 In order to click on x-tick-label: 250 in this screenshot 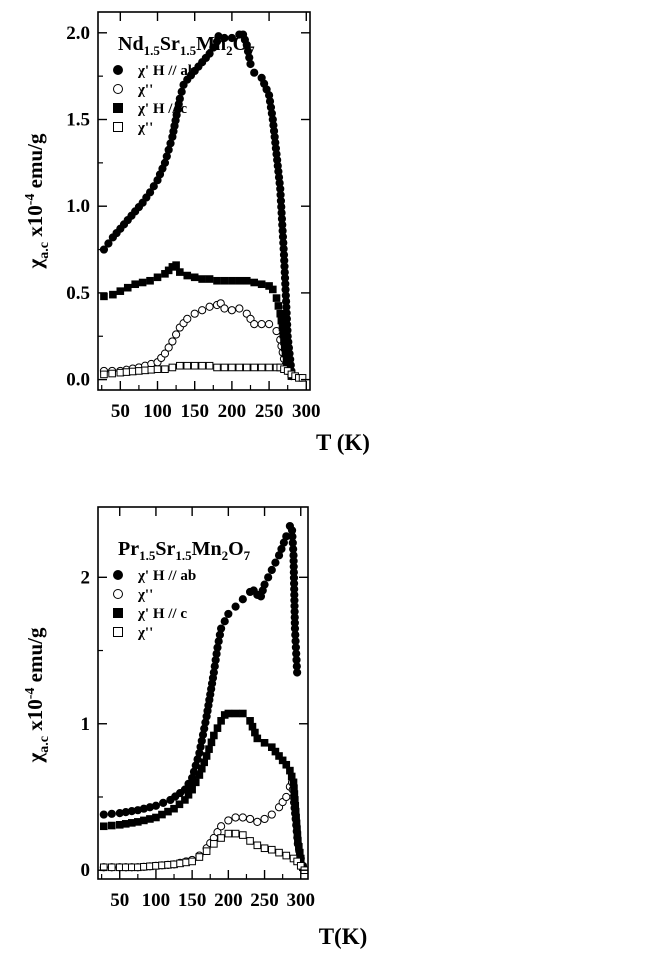, I will do `click(264, 900)`.